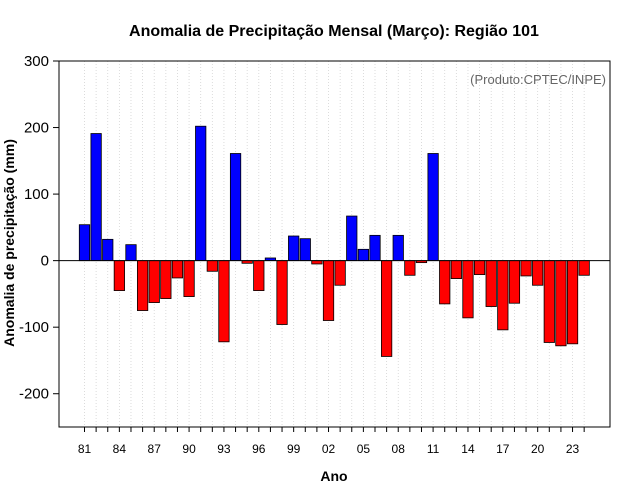 The height and width of the screenshot is (500, 640). What do you see at coordinates (85, 449) in the screenshot?
I see `x-tick-label: 81` at bounding box center [85, 449].